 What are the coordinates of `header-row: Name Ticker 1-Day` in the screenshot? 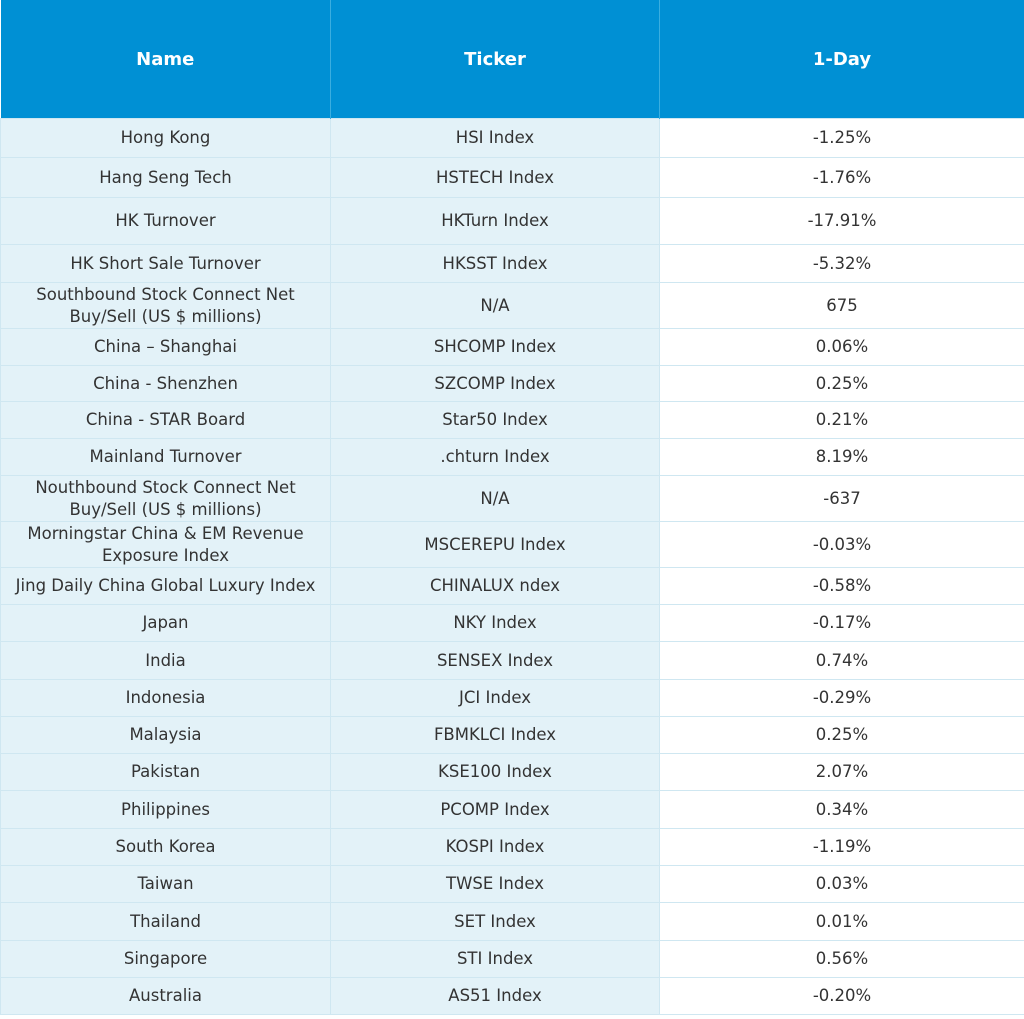 It's located at (512, 59).